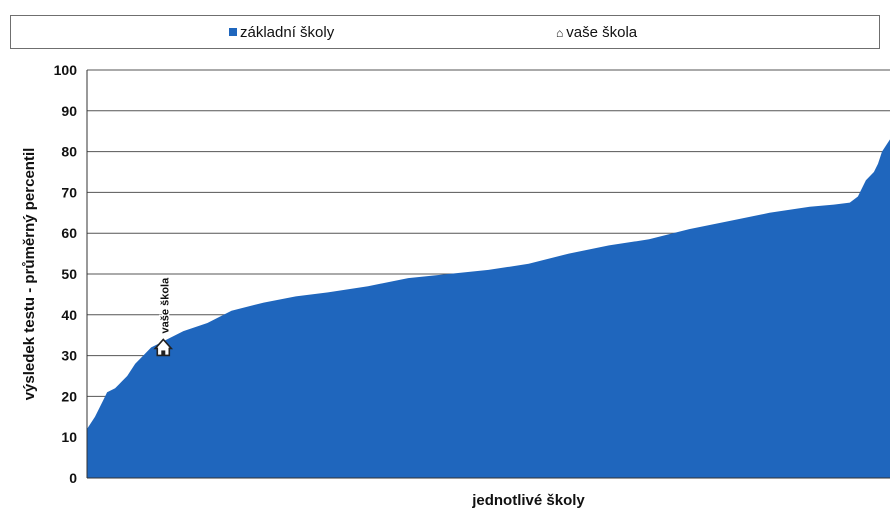 This screenshot has width=892, height=515. Describe the element at coordinates (69, 396) in the screenshot. I see `y-tick-label-20: 20` at that location.